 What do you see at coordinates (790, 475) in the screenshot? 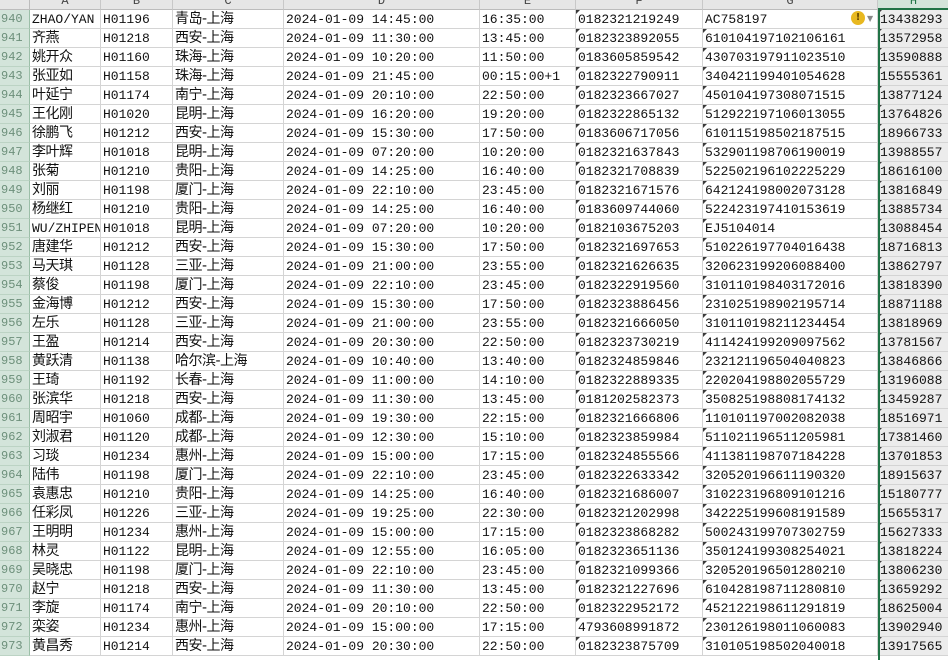
I see `cell-g: 320520196611190320` at bounding box center [790, 475].